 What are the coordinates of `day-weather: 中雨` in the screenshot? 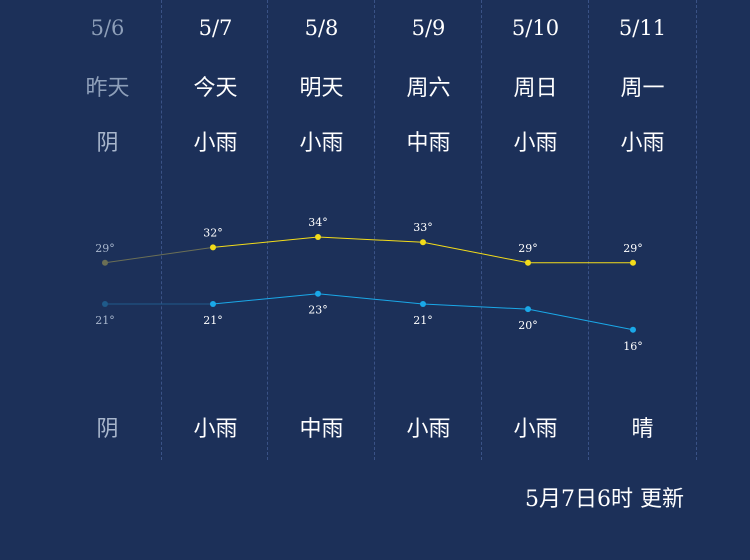 It's located at (428, 143).